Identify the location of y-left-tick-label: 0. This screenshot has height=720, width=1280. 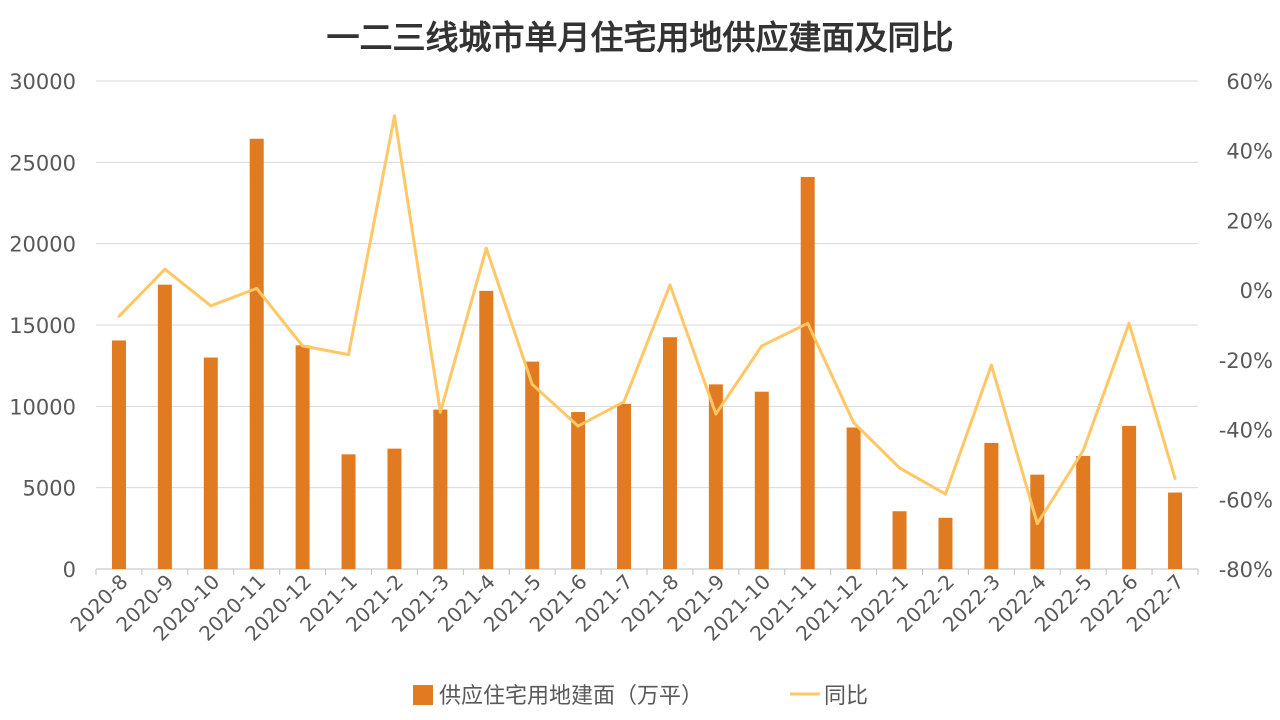
(69, 570).